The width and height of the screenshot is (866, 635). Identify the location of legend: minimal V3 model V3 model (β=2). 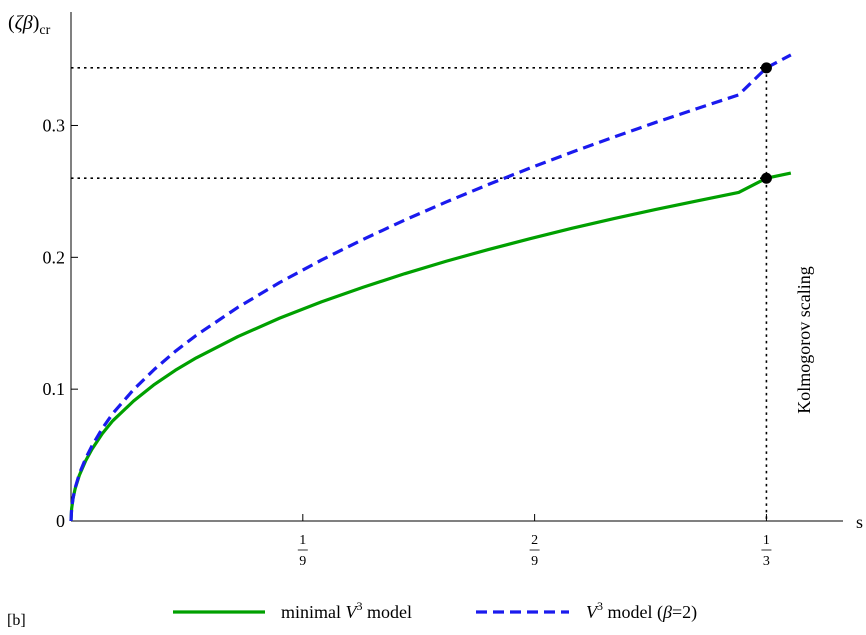
(435, 611).